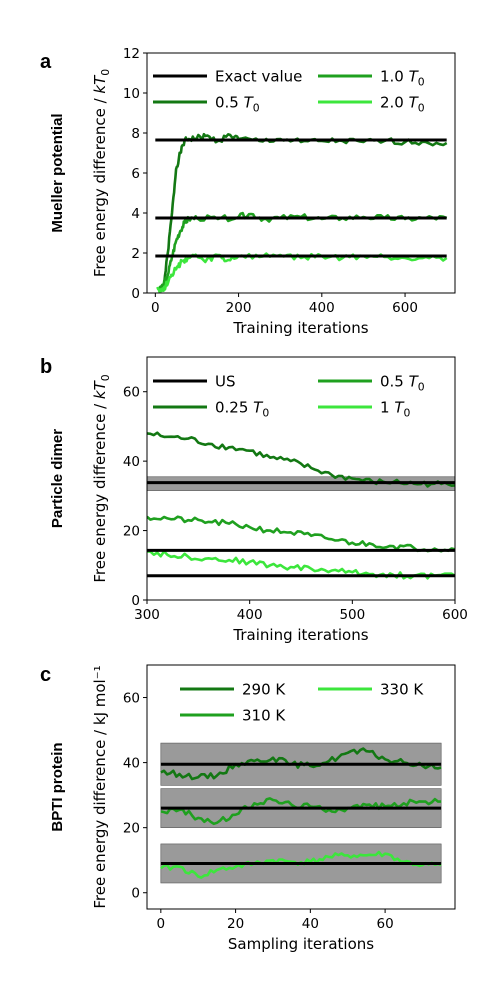 The width and height of the screenshot is (498, 997). I want to click on x-tick-label: 20, so click(235, 924).